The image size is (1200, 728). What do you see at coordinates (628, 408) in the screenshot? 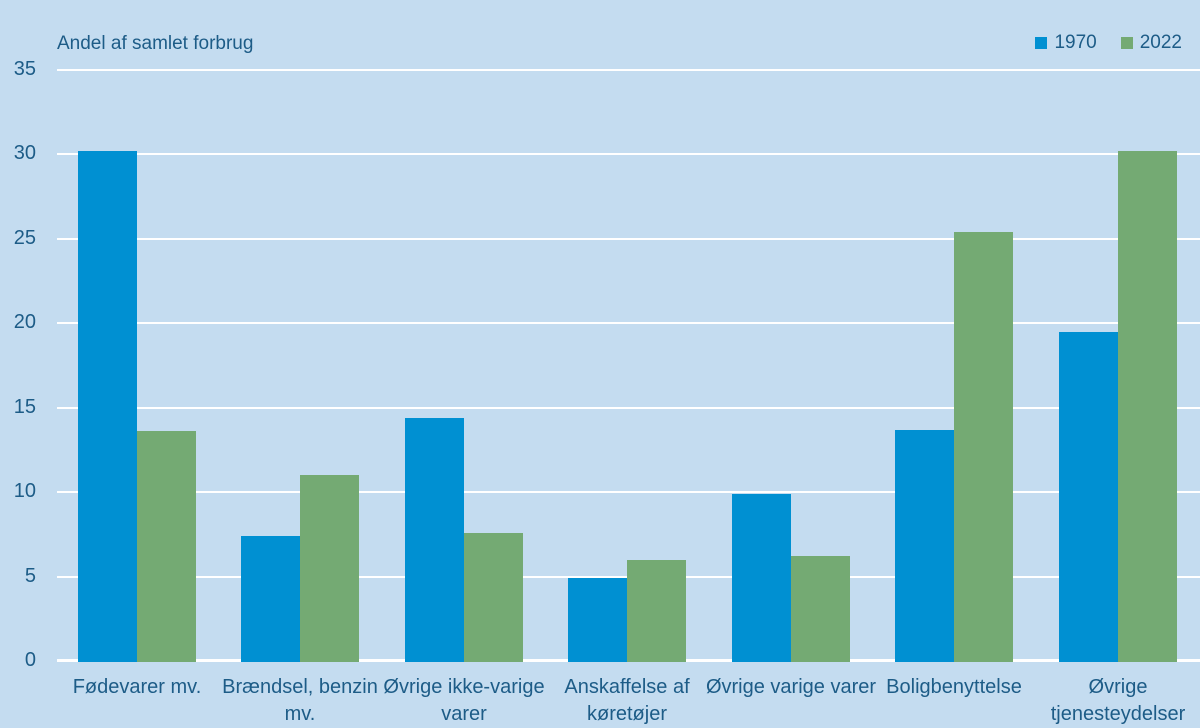
I see `gridline-y15` at bounding box center [628, 408].